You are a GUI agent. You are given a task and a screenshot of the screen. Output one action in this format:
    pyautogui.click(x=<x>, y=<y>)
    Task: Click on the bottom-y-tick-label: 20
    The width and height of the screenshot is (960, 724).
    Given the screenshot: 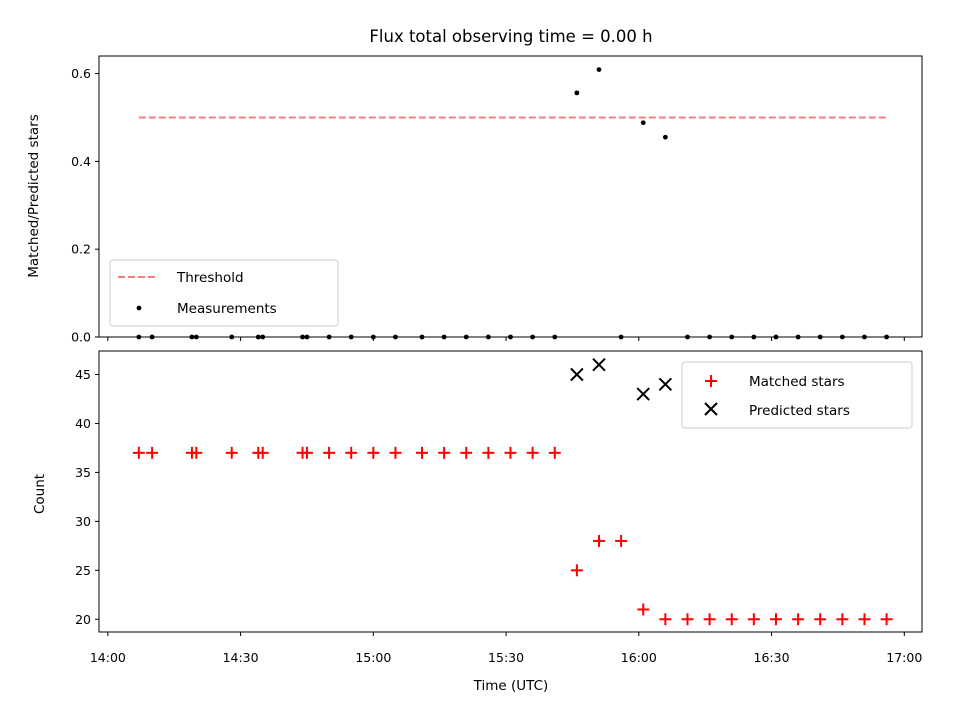 What is the action you would take?
    pyautogui.click(x=83, y=619)
    